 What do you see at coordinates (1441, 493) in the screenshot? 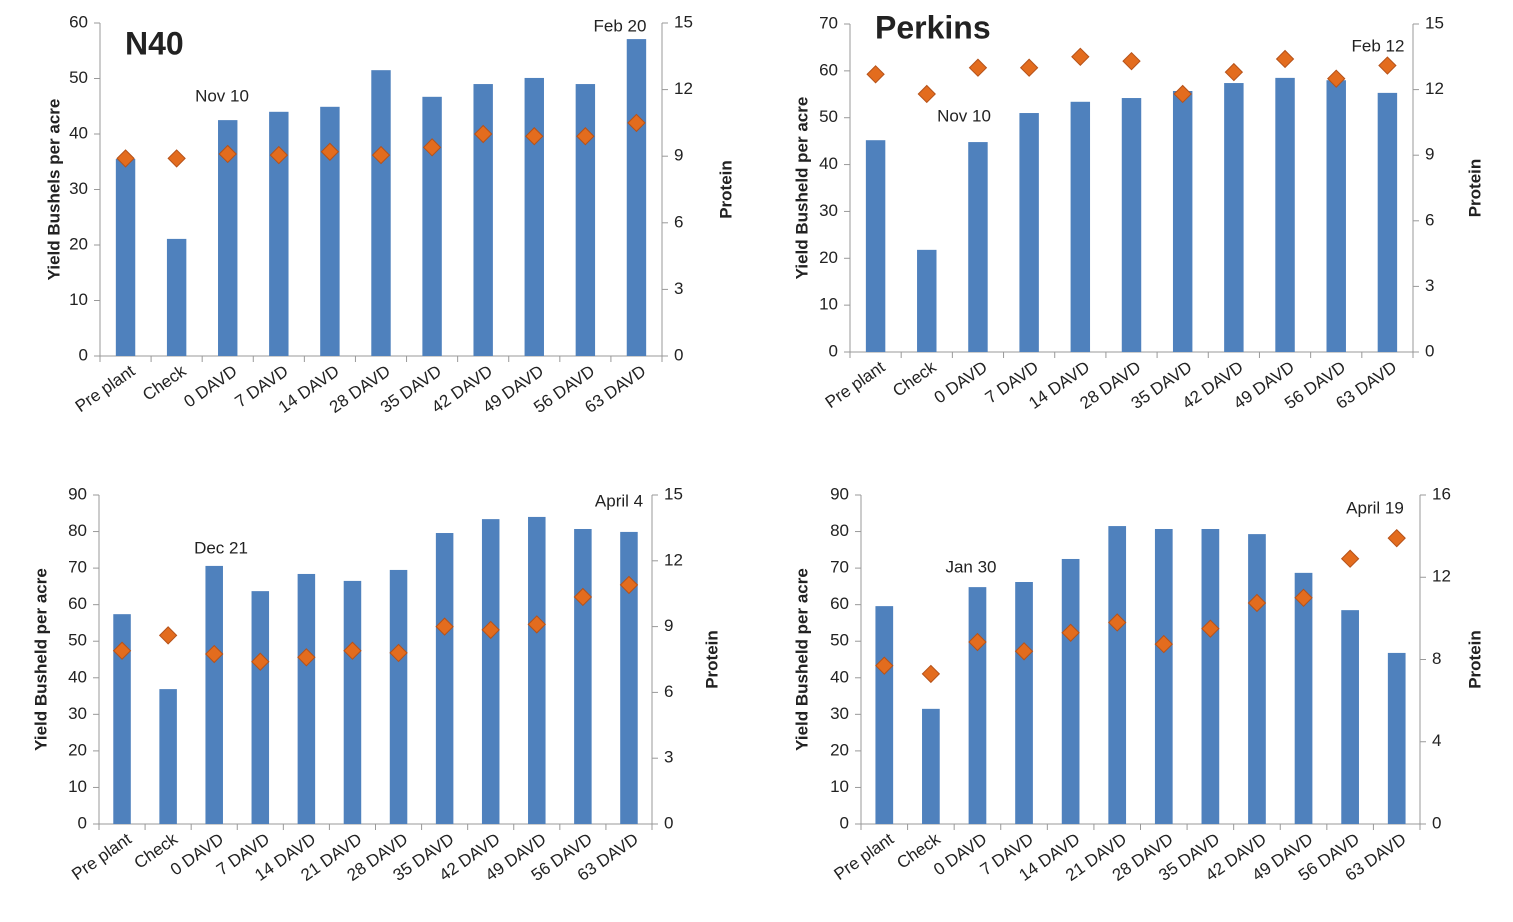
I see `y2-tick-label: 16` at bounding box center [1441, 493].